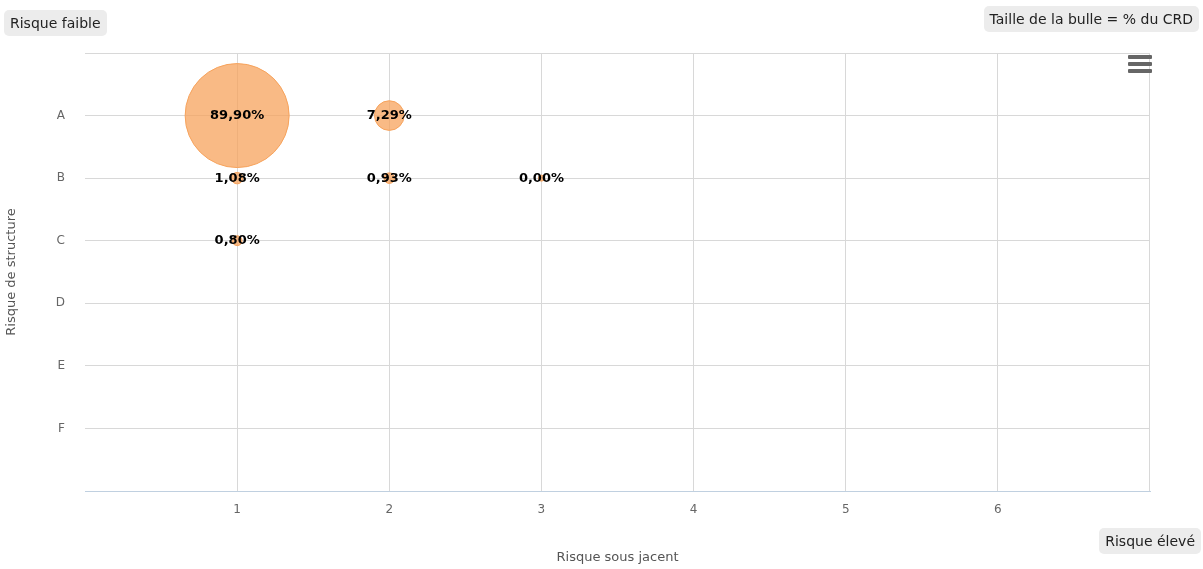  I want to click on text: Risque faible, so click(55, 23).